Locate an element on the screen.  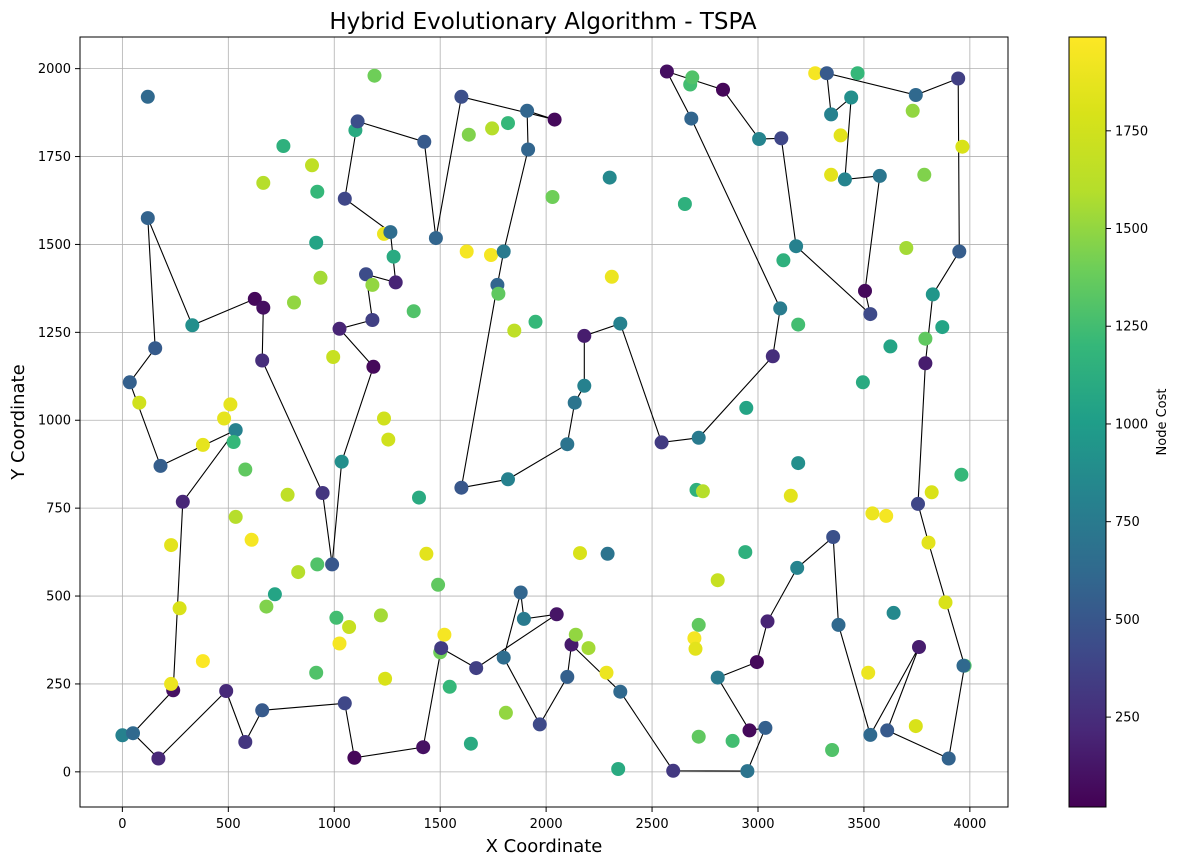
y-tick-label-4: 1000 is located at coordinates (54, 421).